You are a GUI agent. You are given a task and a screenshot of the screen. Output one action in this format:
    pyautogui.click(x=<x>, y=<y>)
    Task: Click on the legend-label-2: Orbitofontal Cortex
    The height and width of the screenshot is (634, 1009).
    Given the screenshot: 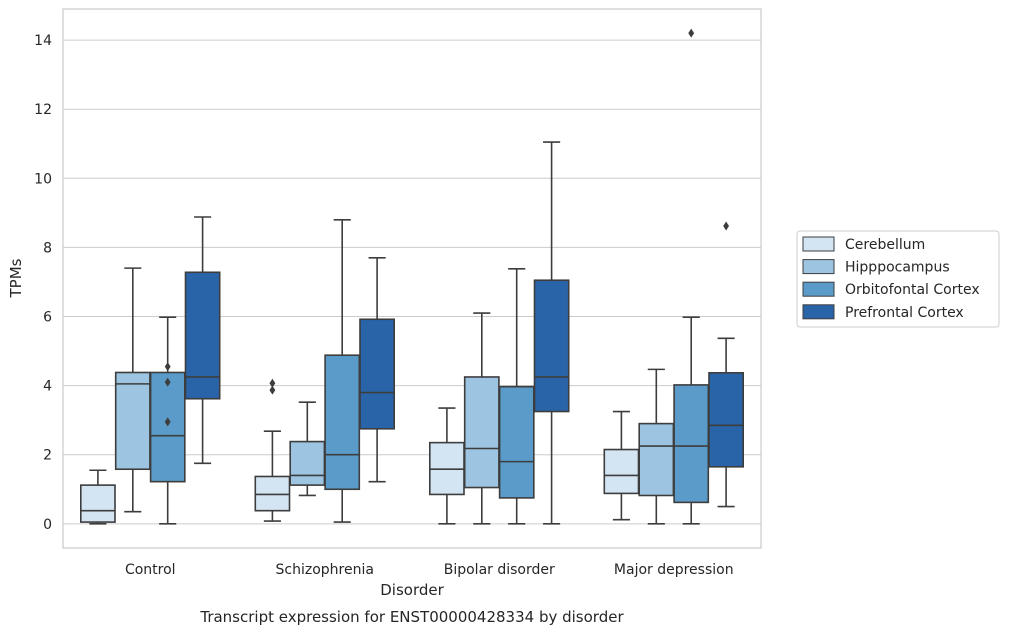 What is the action you would take?
    pyautogui.click(x=912, y=290)
    